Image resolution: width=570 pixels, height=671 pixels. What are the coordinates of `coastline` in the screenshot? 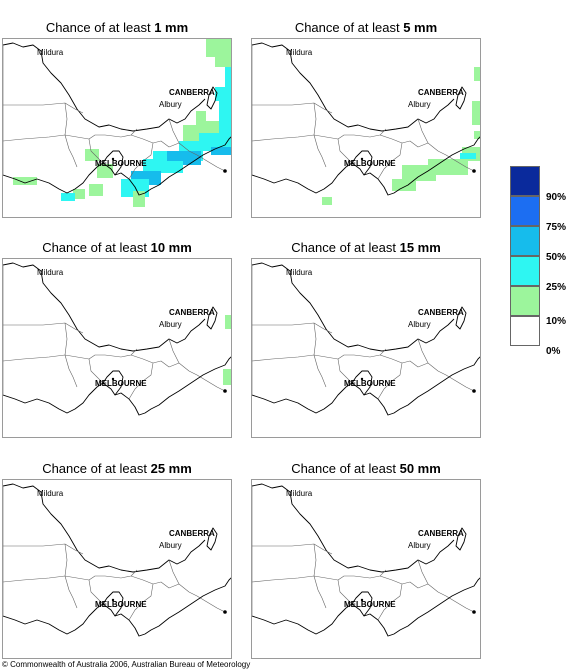 It's located at (117, 607).